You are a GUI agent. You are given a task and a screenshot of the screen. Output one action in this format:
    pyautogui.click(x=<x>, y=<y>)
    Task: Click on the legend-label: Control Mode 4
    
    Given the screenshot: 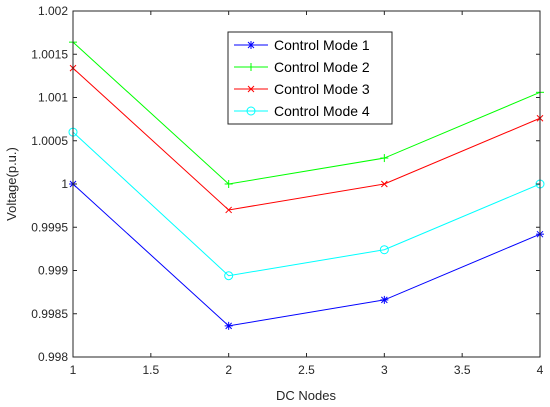 What is the action you would take?
    pyautogui.click(x=322, y=111)
    